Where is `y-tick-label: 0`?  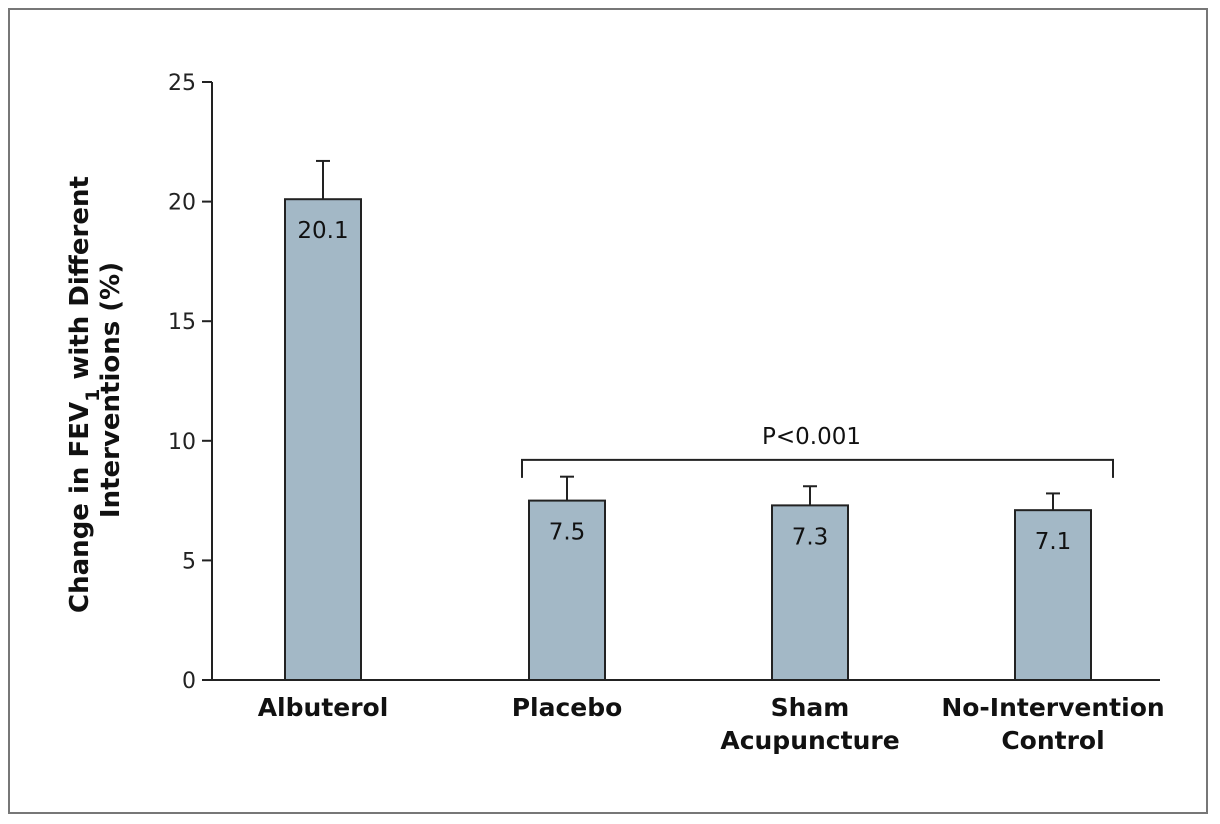 y-tick-label: 0 is located at coordinates (189, 681).